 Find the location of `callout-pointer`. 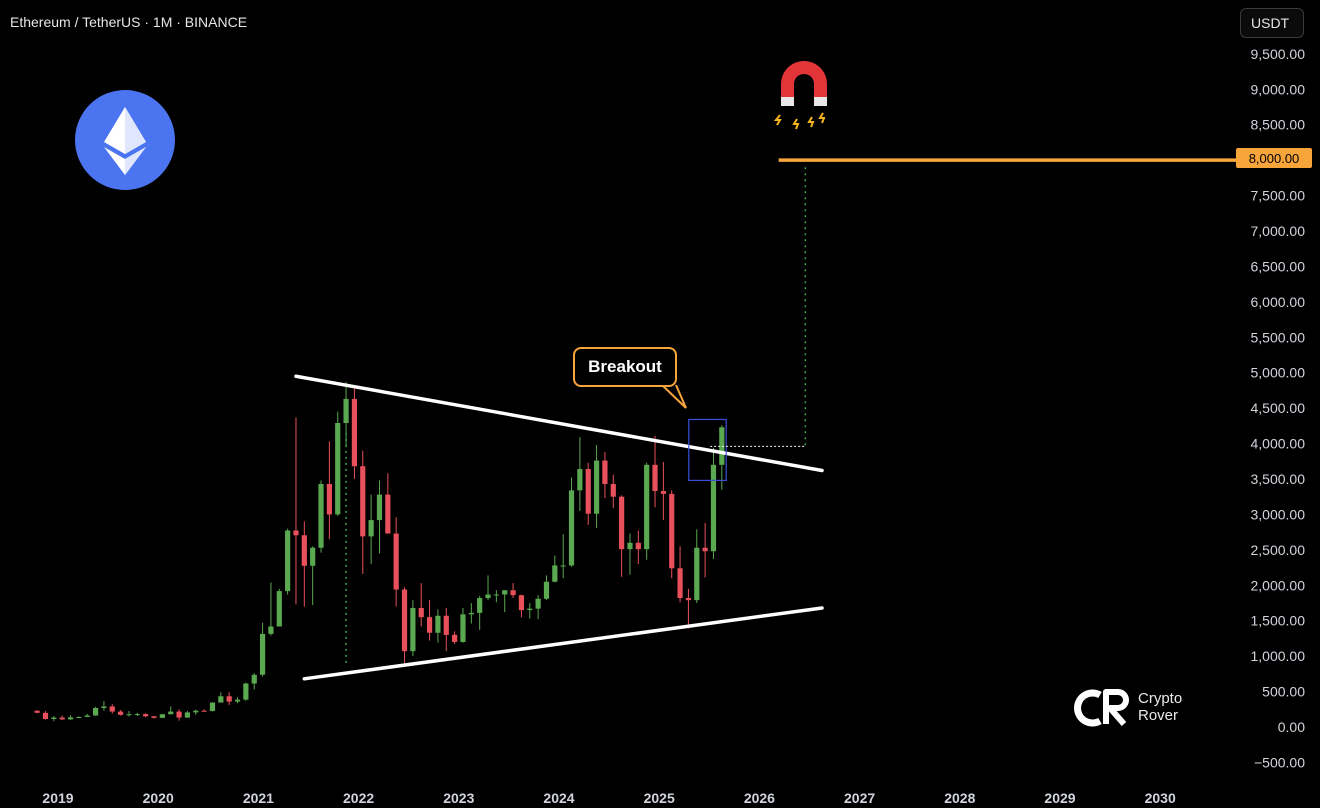

callout-pointer is located at coordinates (674, 396).